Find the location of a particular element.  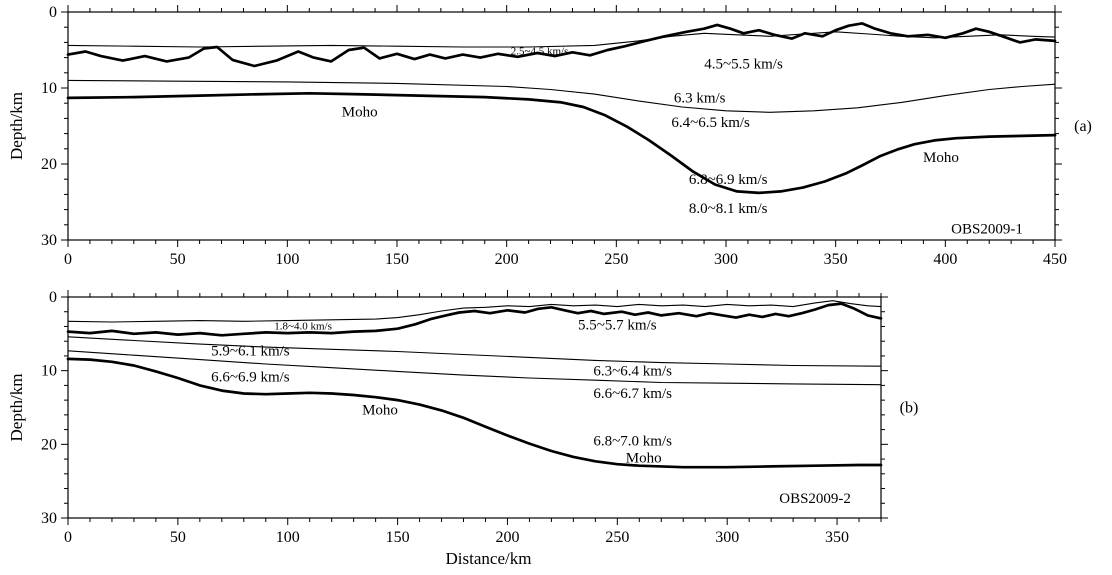

station-label: OBS2009-2 is located at coordinates (815, 499).